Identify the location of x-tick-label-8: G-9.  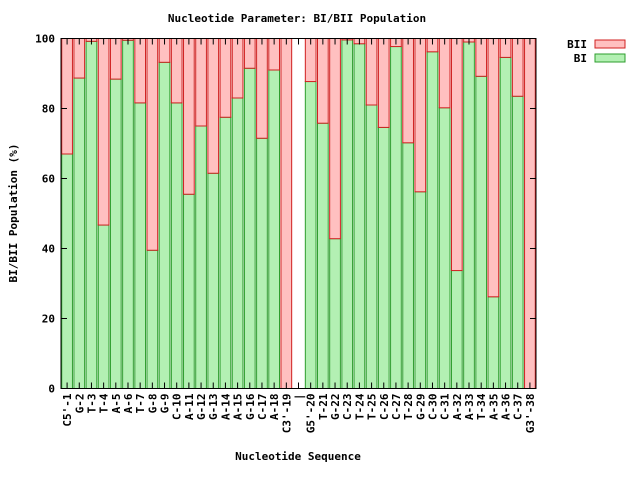
(165, 404).